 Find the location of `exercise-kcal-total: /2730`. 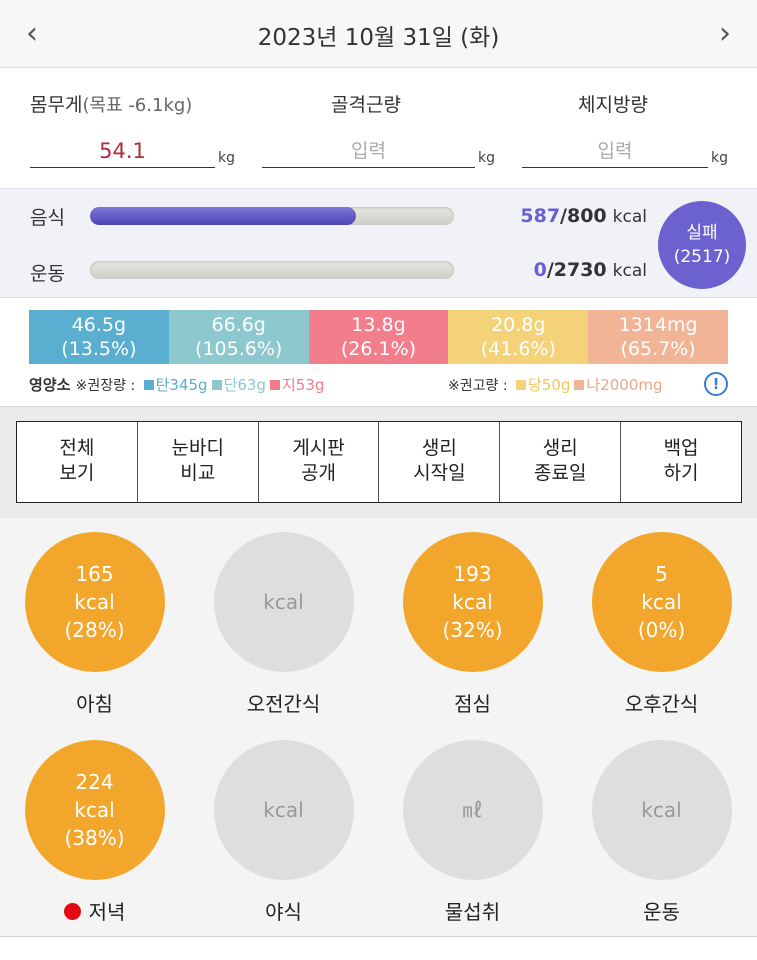

exercise-kcal-total: /2730 is located at coordinates (576, 270).